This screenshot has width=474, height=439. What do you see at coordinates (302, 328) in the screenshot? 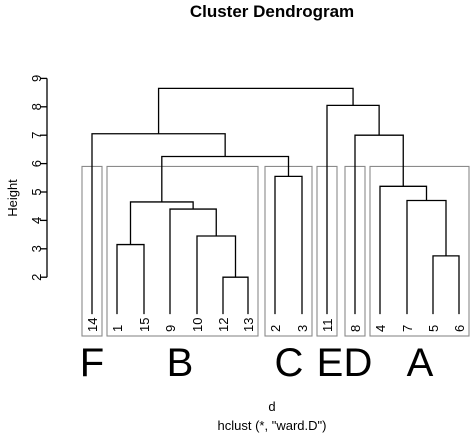
I see `leaf-label: 3` at bounding box center [302, 328].